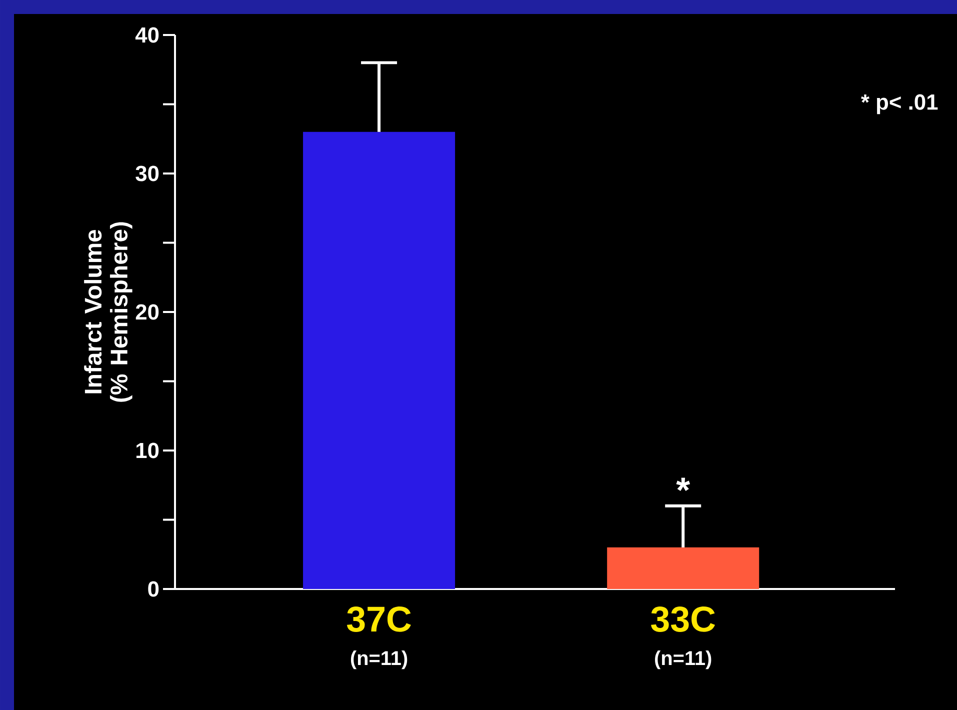  What do you see at coordinates (108, 312) in the screenshot?
I see `y-axis-title: Infarct Volume (% Hemisphere)` at bounding box center [108, 312].